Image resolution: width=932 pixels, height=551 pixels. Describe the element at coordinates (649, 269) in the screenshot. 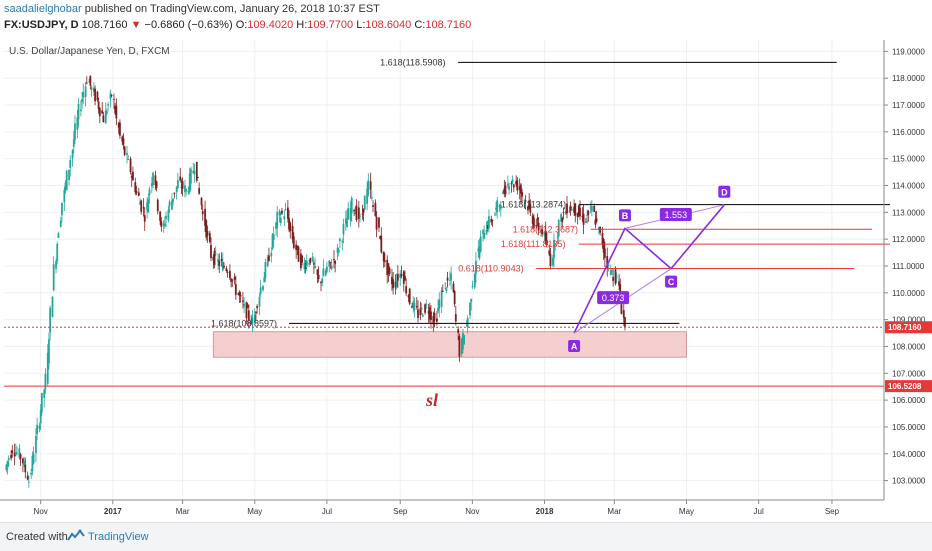

I see `pattern-path` at that location.